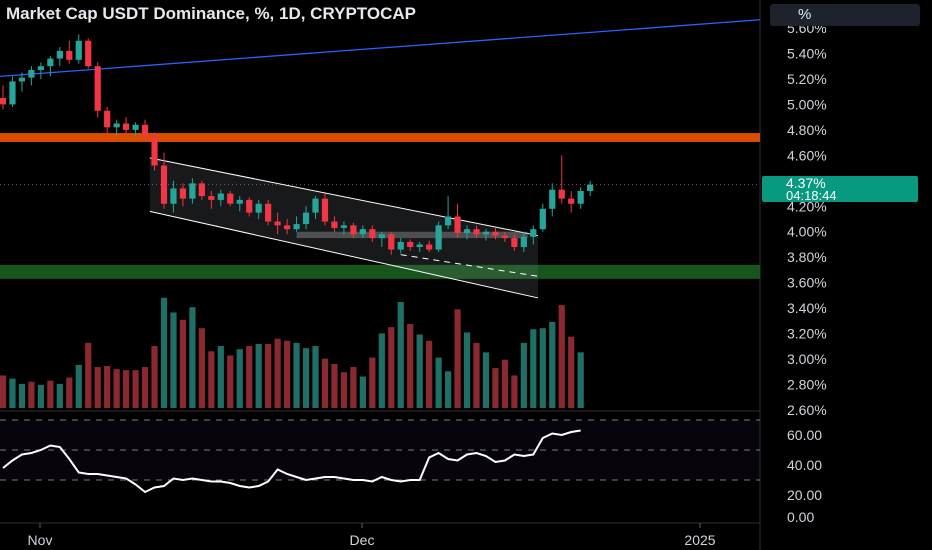 The image size is (932, 550). What do you see at coordinates (807, 334) in the screenshot?
I see `price-tick-label: 3.20%` at bounding box center [807, 334].